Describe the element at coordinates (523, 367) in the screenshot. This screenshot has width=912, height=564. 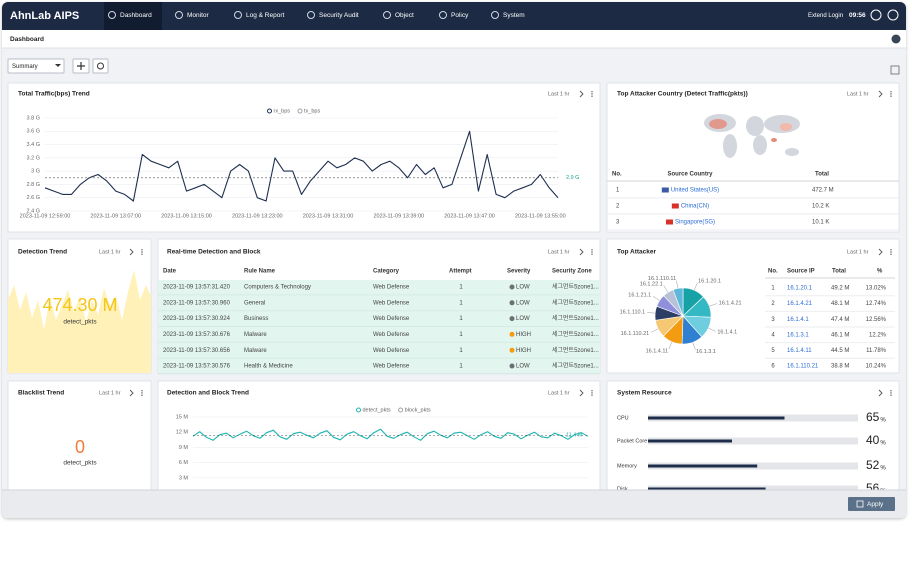
I see `severity-label: LOW` at that location.